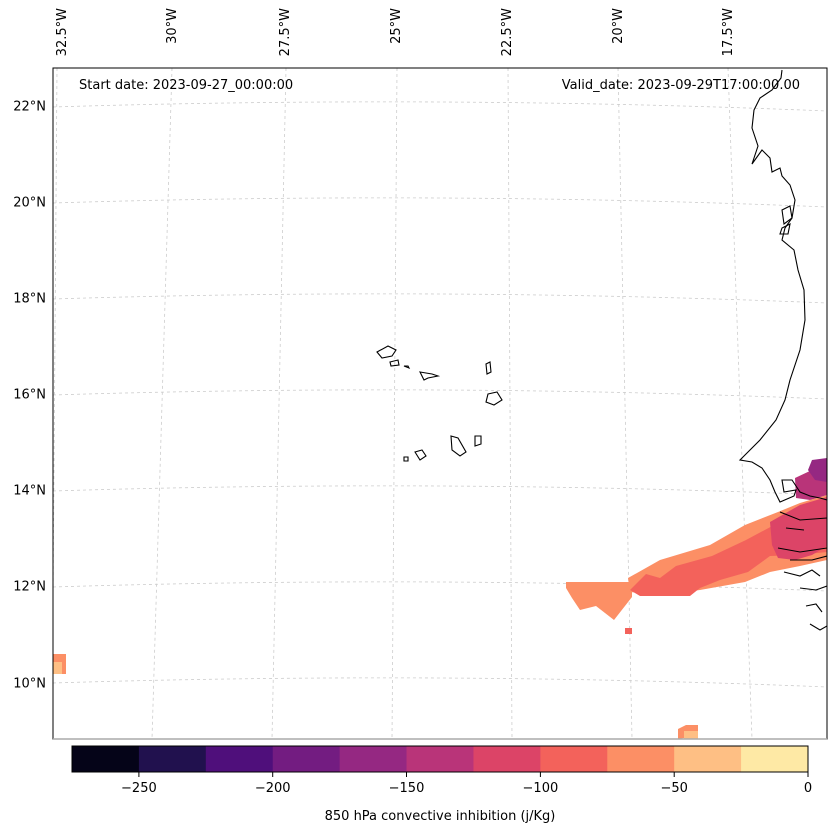  I want to click on cin-band-light-orange, so click(599, 601).